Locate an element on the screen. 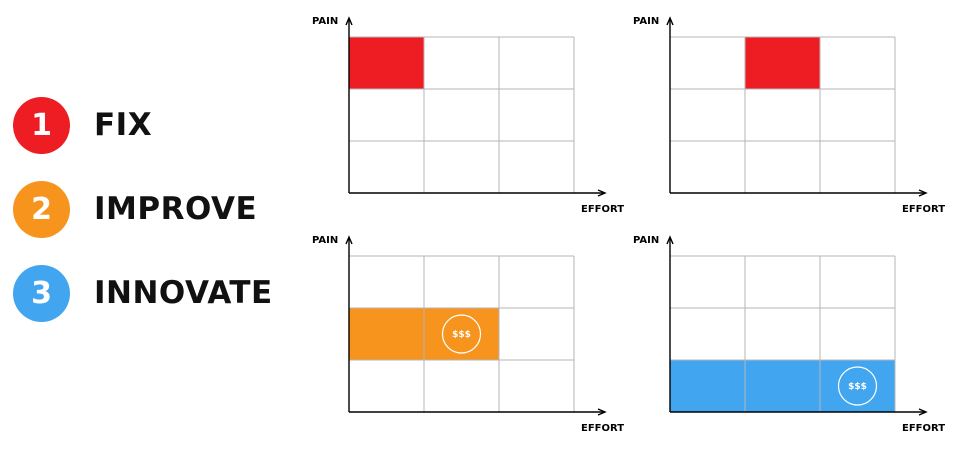  legend-improve: 2 IMPROVE is located at coordinates (135, 209).